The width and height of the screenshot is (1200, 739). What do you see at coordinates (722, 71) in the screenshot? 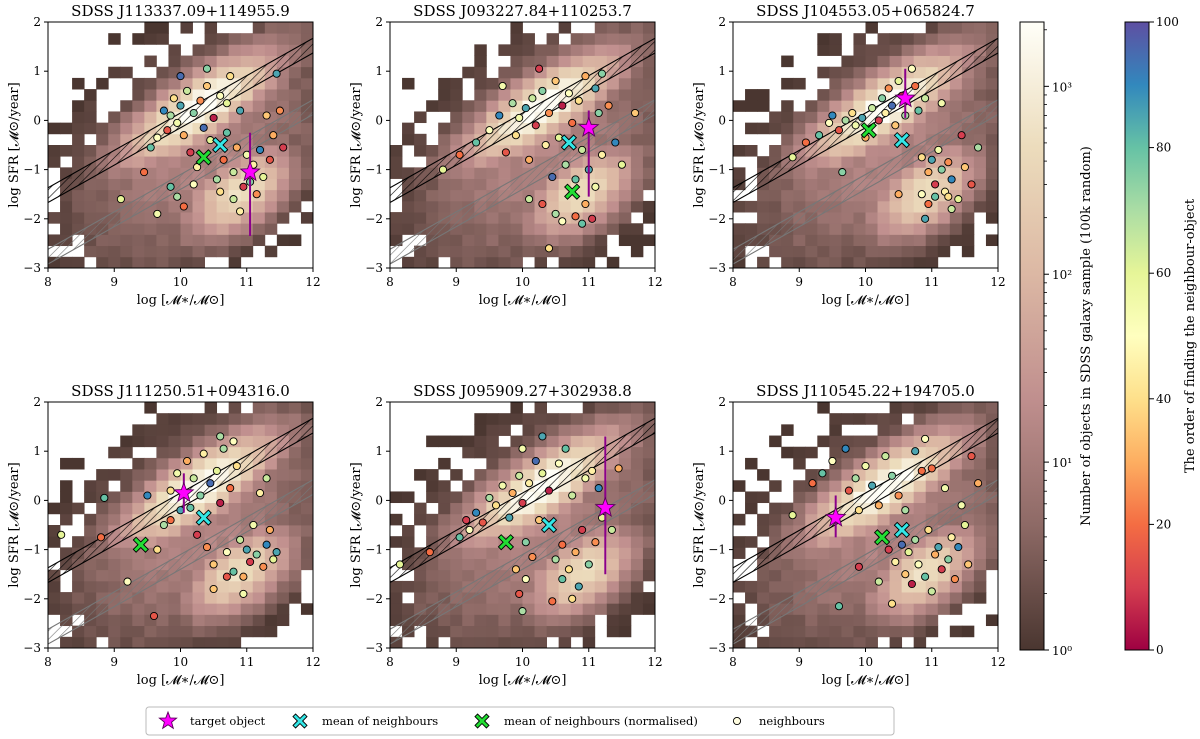
I see `y-tick-label: 1` at bounding box center [722, 71].